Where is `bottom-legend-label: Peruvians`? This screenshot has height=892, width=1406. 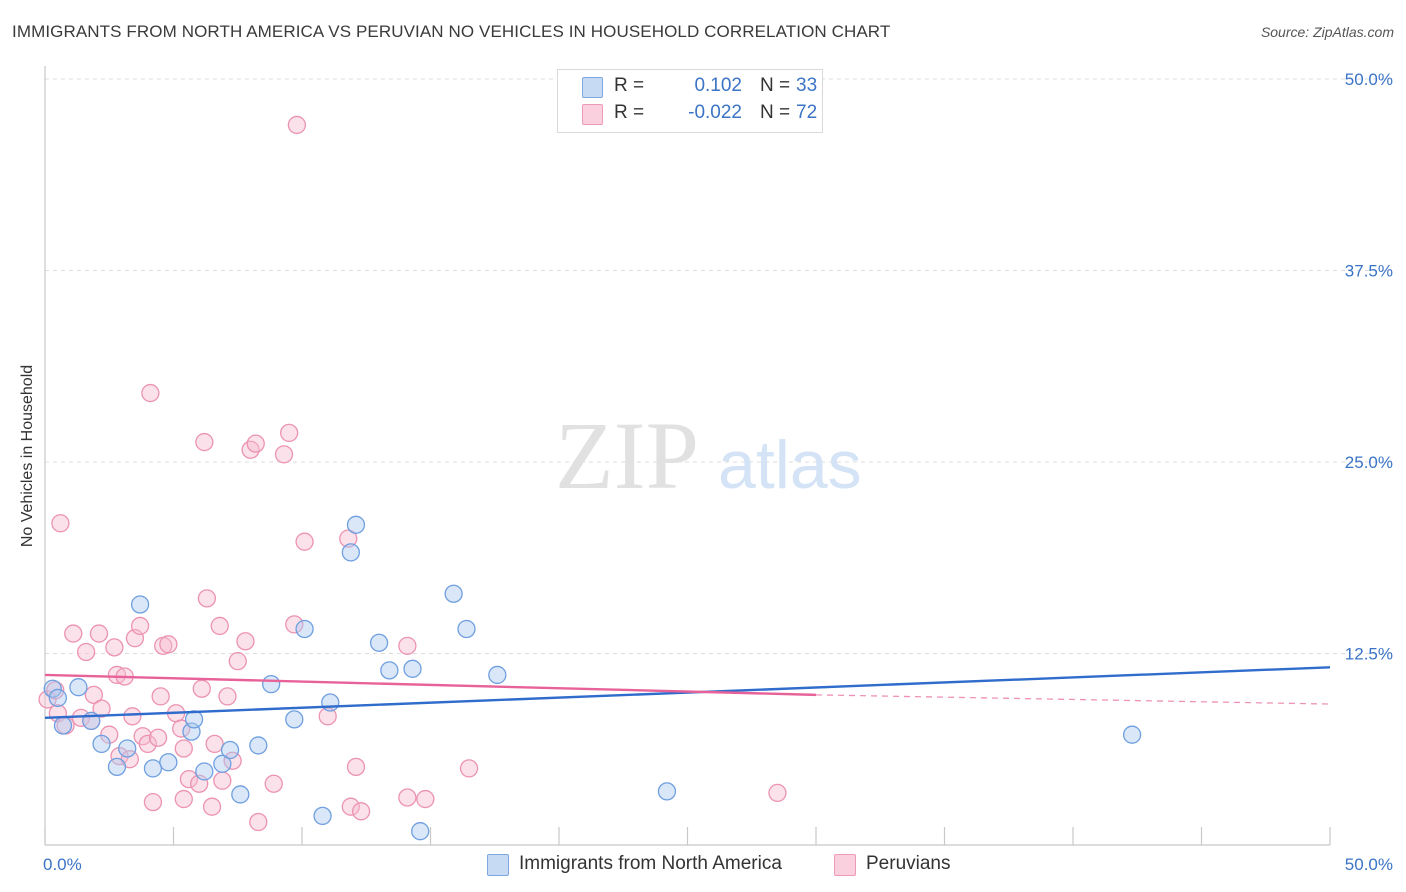
bottom-legend-label: Peruvians is located at coordinates (908, 863).